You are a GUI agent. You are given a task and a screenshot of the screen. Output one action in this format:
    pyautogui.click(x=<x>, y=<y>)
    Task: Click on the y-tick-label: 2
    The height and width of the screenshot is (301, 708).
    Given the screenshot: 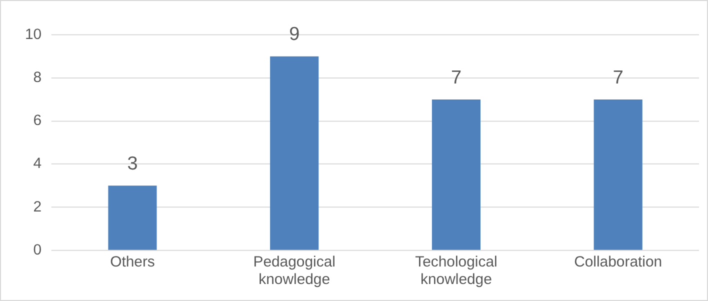 What is the action you would take?
    pyautogui.click(x=37, y=207)
    